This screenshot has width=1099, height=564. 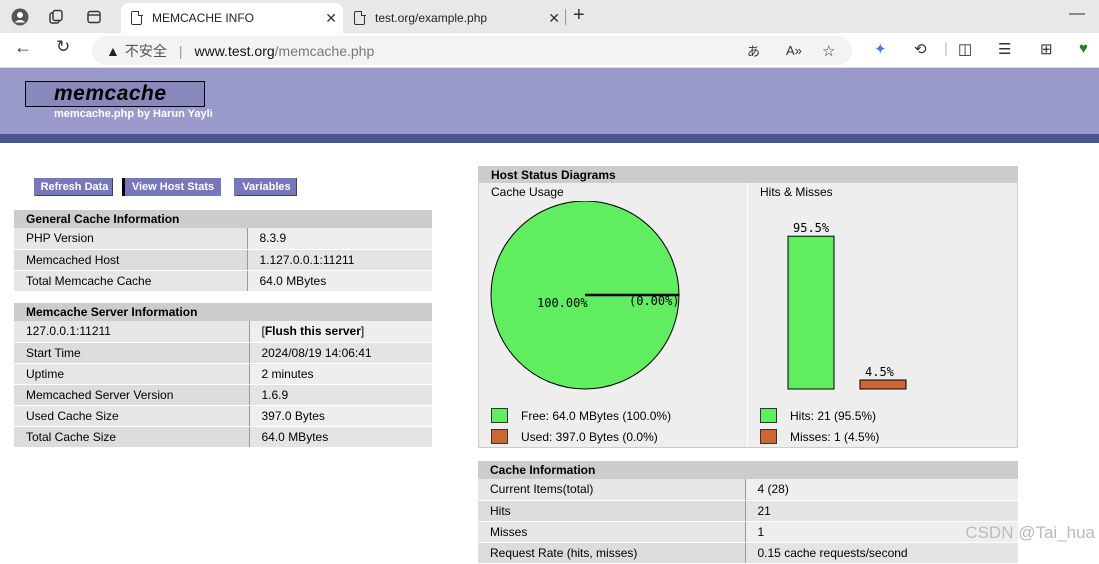 What do you see at coordinates (73, 187) in the screenshot?
I see `refresh-data-button: Refresh Data` at bounding box center [73, 187].